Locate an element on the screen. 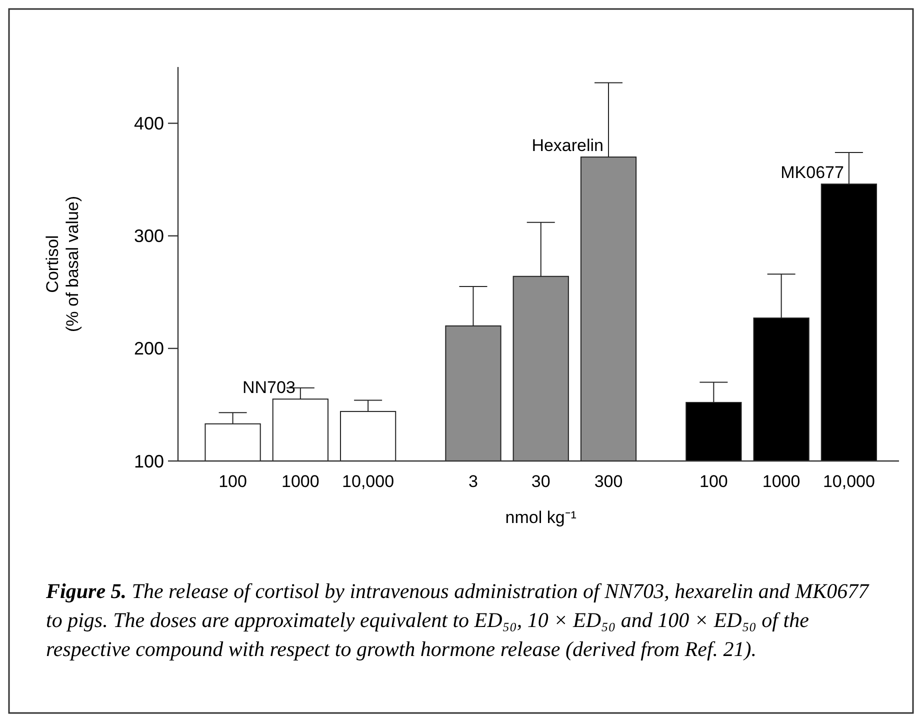 This screenshot has height=722, width=922. x-axis-title: nmol kg⁻¹ is located at coordinates (541, 517).